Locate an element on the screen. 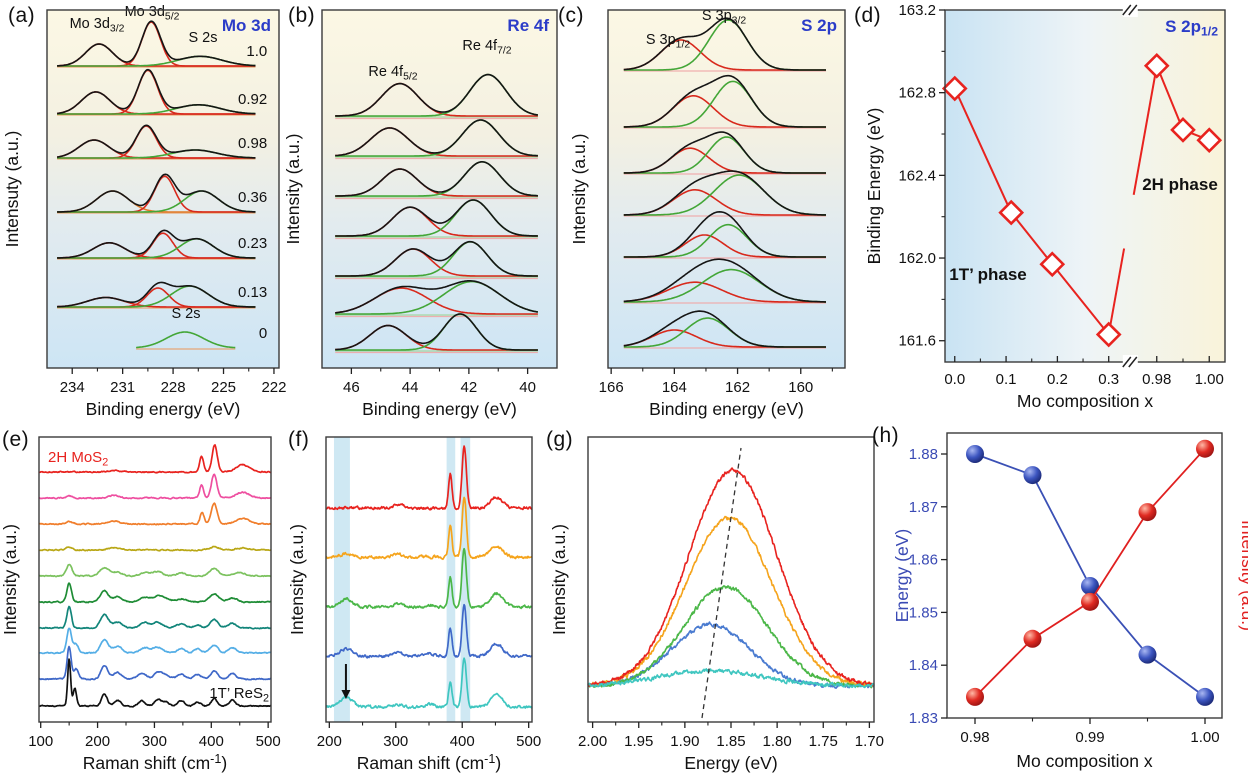 This screenshot has height=780, width=1248. panel-g-label: (g) is located at coordinates (560, 439).